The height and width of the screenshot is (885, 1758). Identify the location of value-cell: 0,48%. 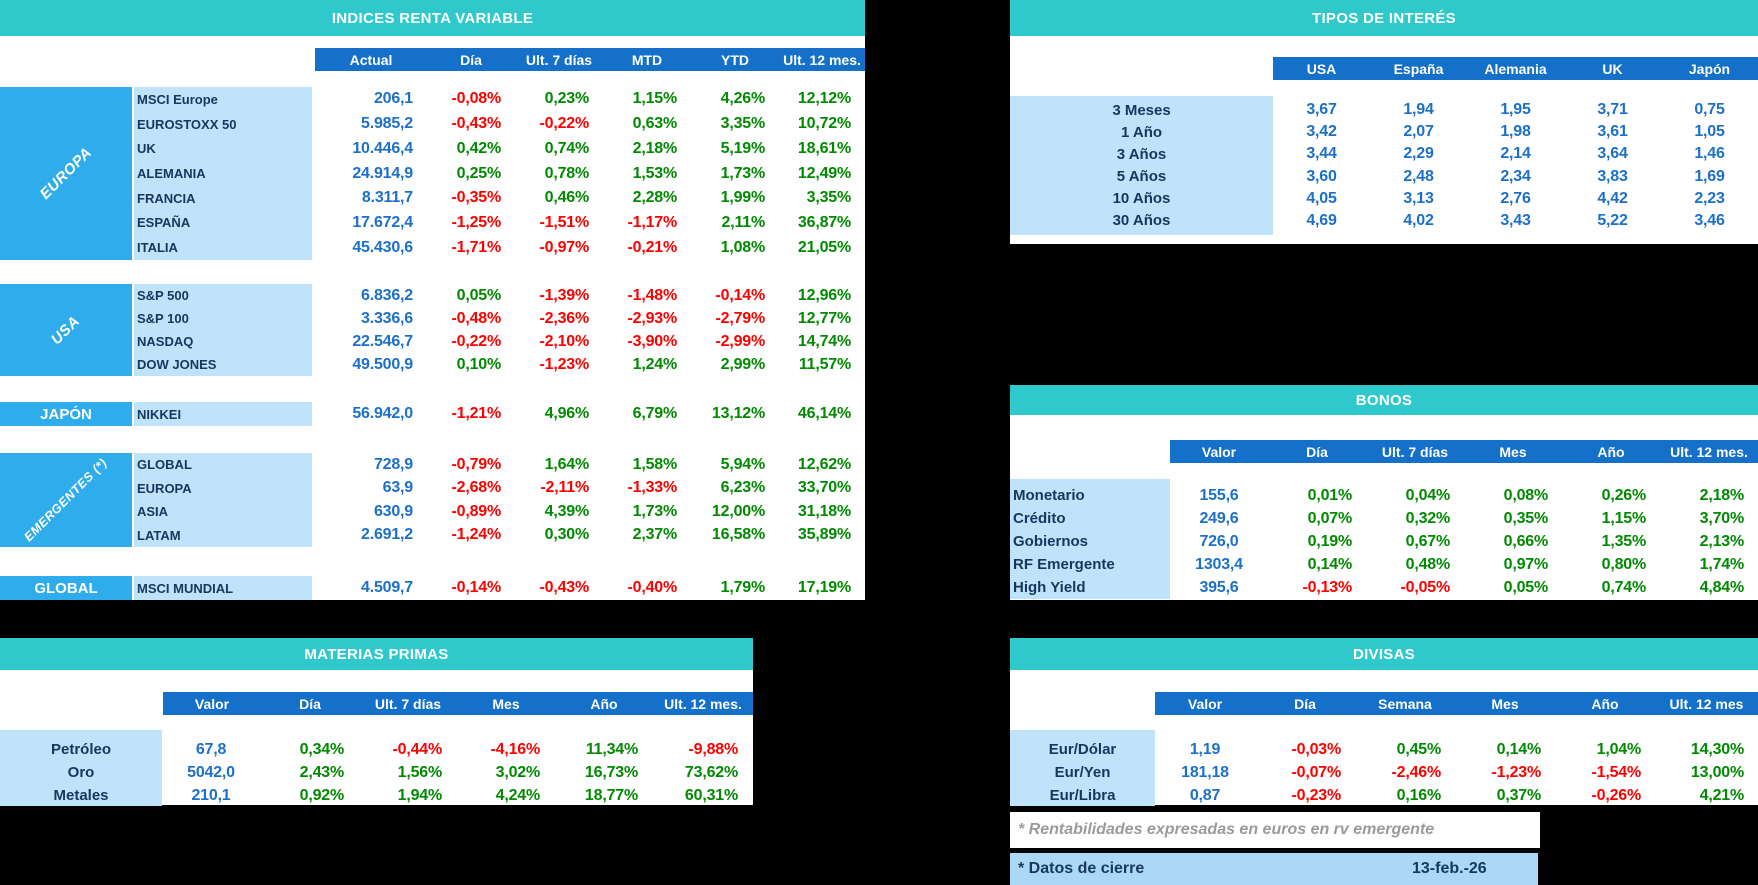
(1428, 564).